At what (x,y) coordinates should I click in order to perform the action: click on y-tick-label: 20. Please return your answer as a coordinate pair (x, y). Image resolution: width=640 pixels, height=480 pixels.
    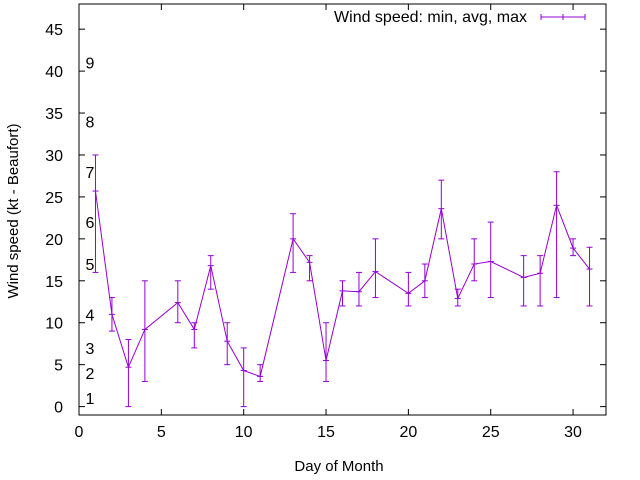
    Looking at the image, I should click on (54, 240).